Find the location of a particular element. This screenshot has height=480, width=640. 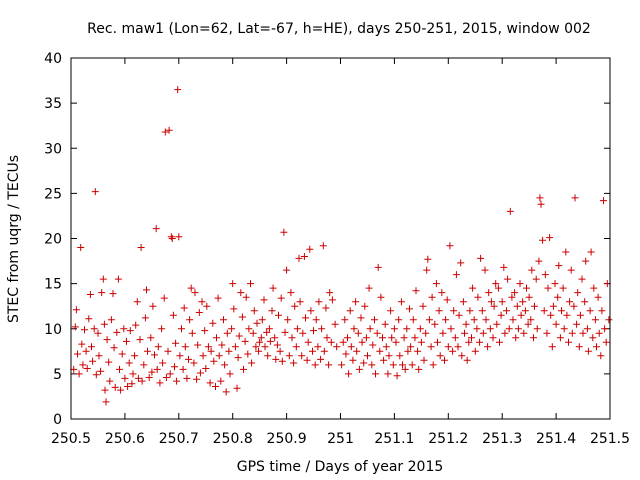

x-tick-label: 250.8 is located at coordinates (233, 439).